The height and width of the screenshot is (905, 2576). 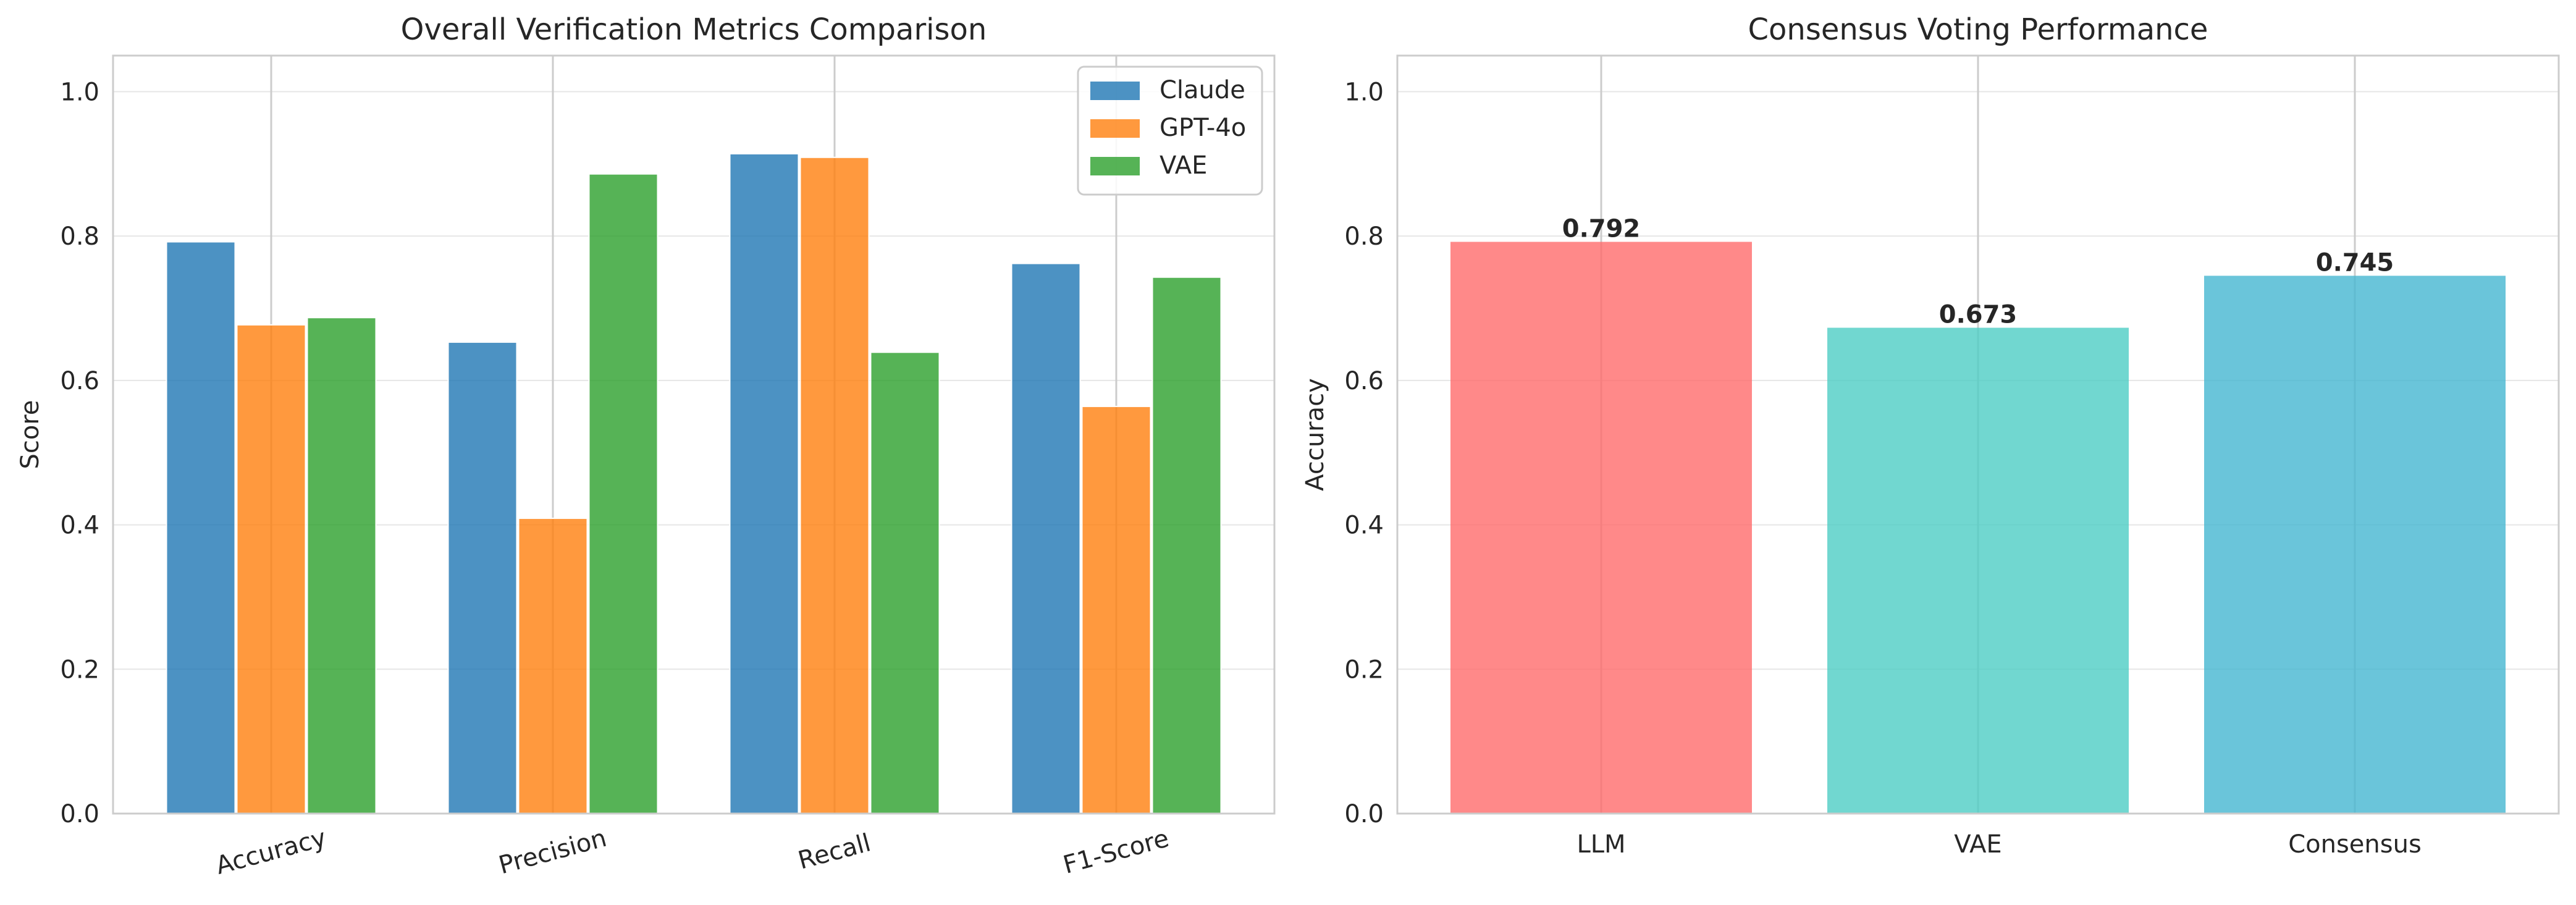 I want to click on bar-vae-accuracy, so click(x=341, y=565).